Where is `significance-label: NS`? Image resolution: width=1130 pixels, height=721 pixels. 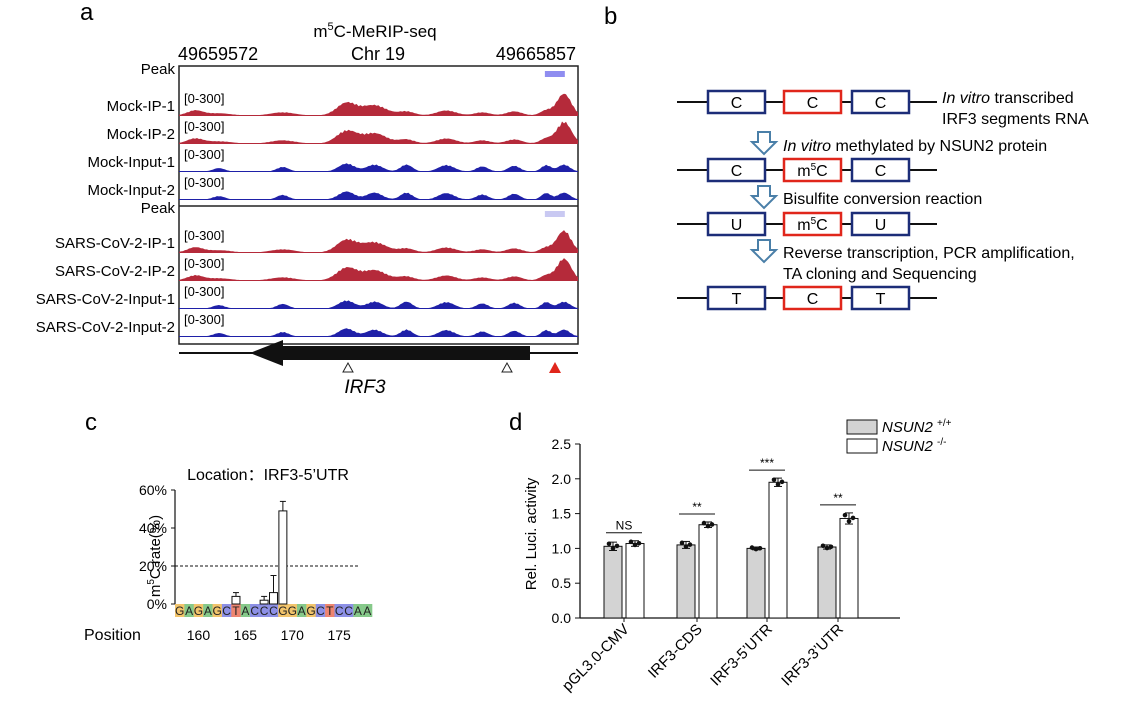 significance-label: NS is located at coordinates (624, 526).